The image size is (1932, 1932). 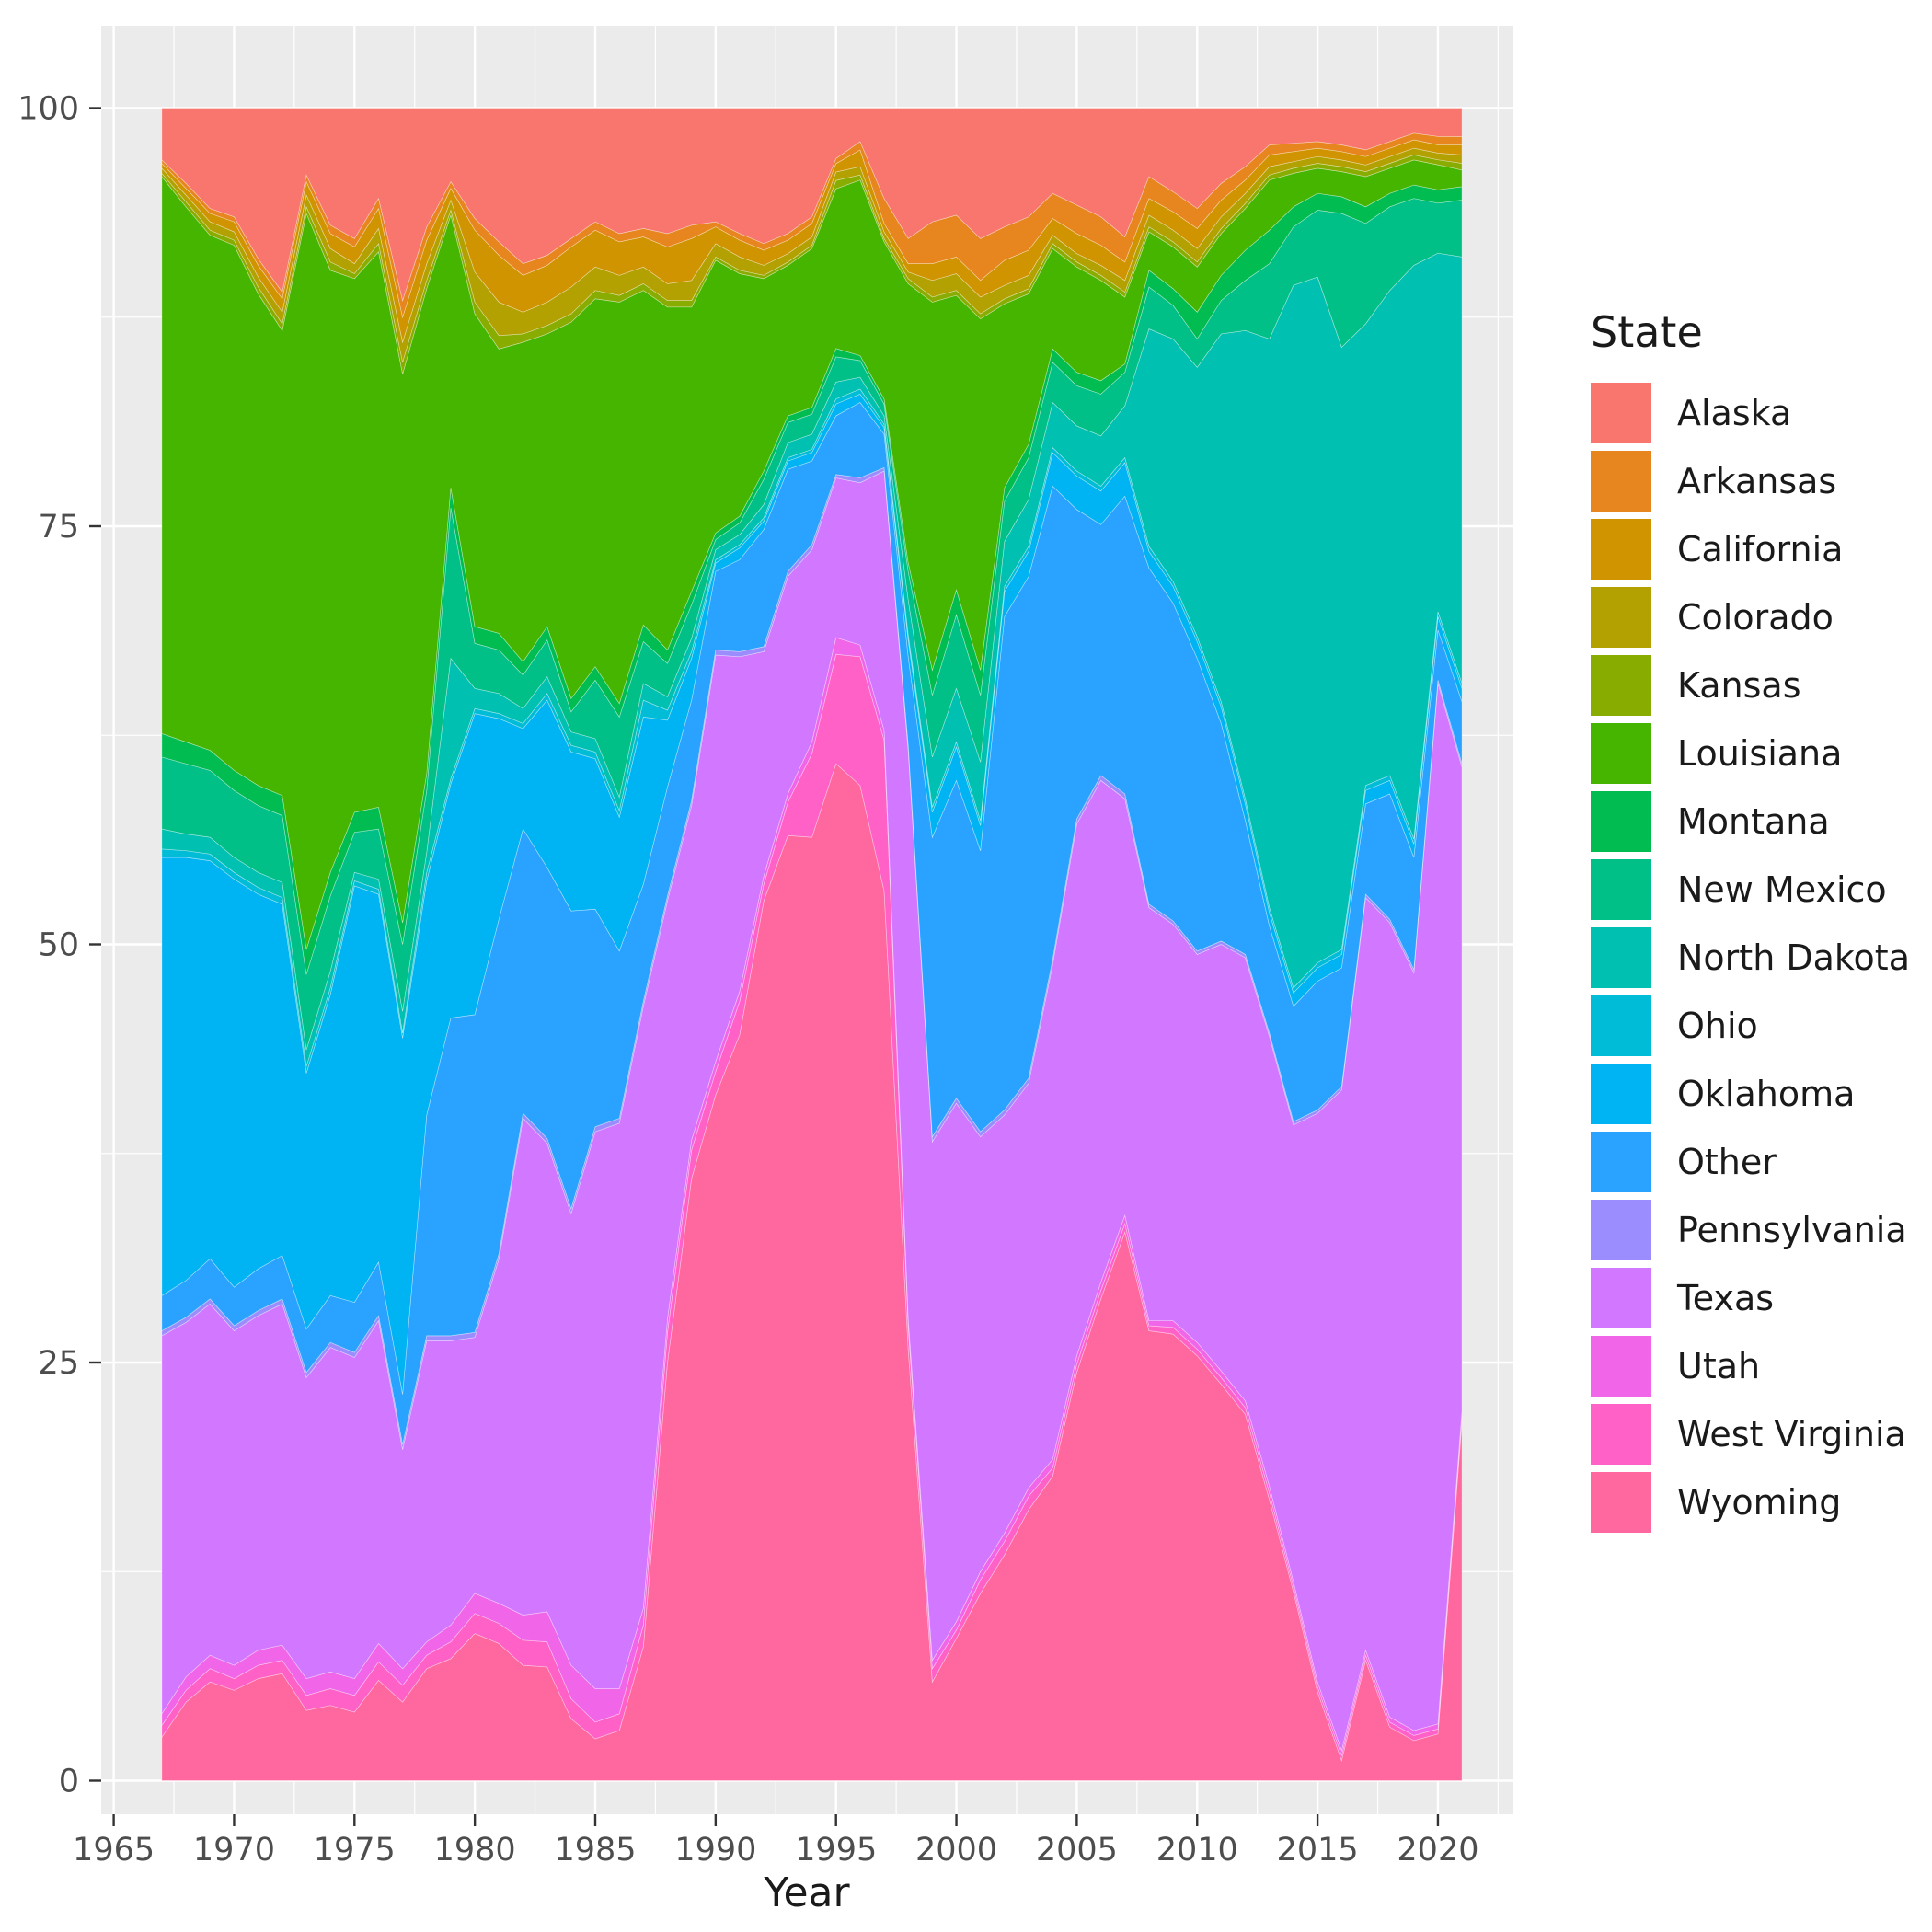 What do you see at coordinates (114, 1850) in the screenshot?
I see `x-tick-label: 1965` at bounding box center [114, 1850].